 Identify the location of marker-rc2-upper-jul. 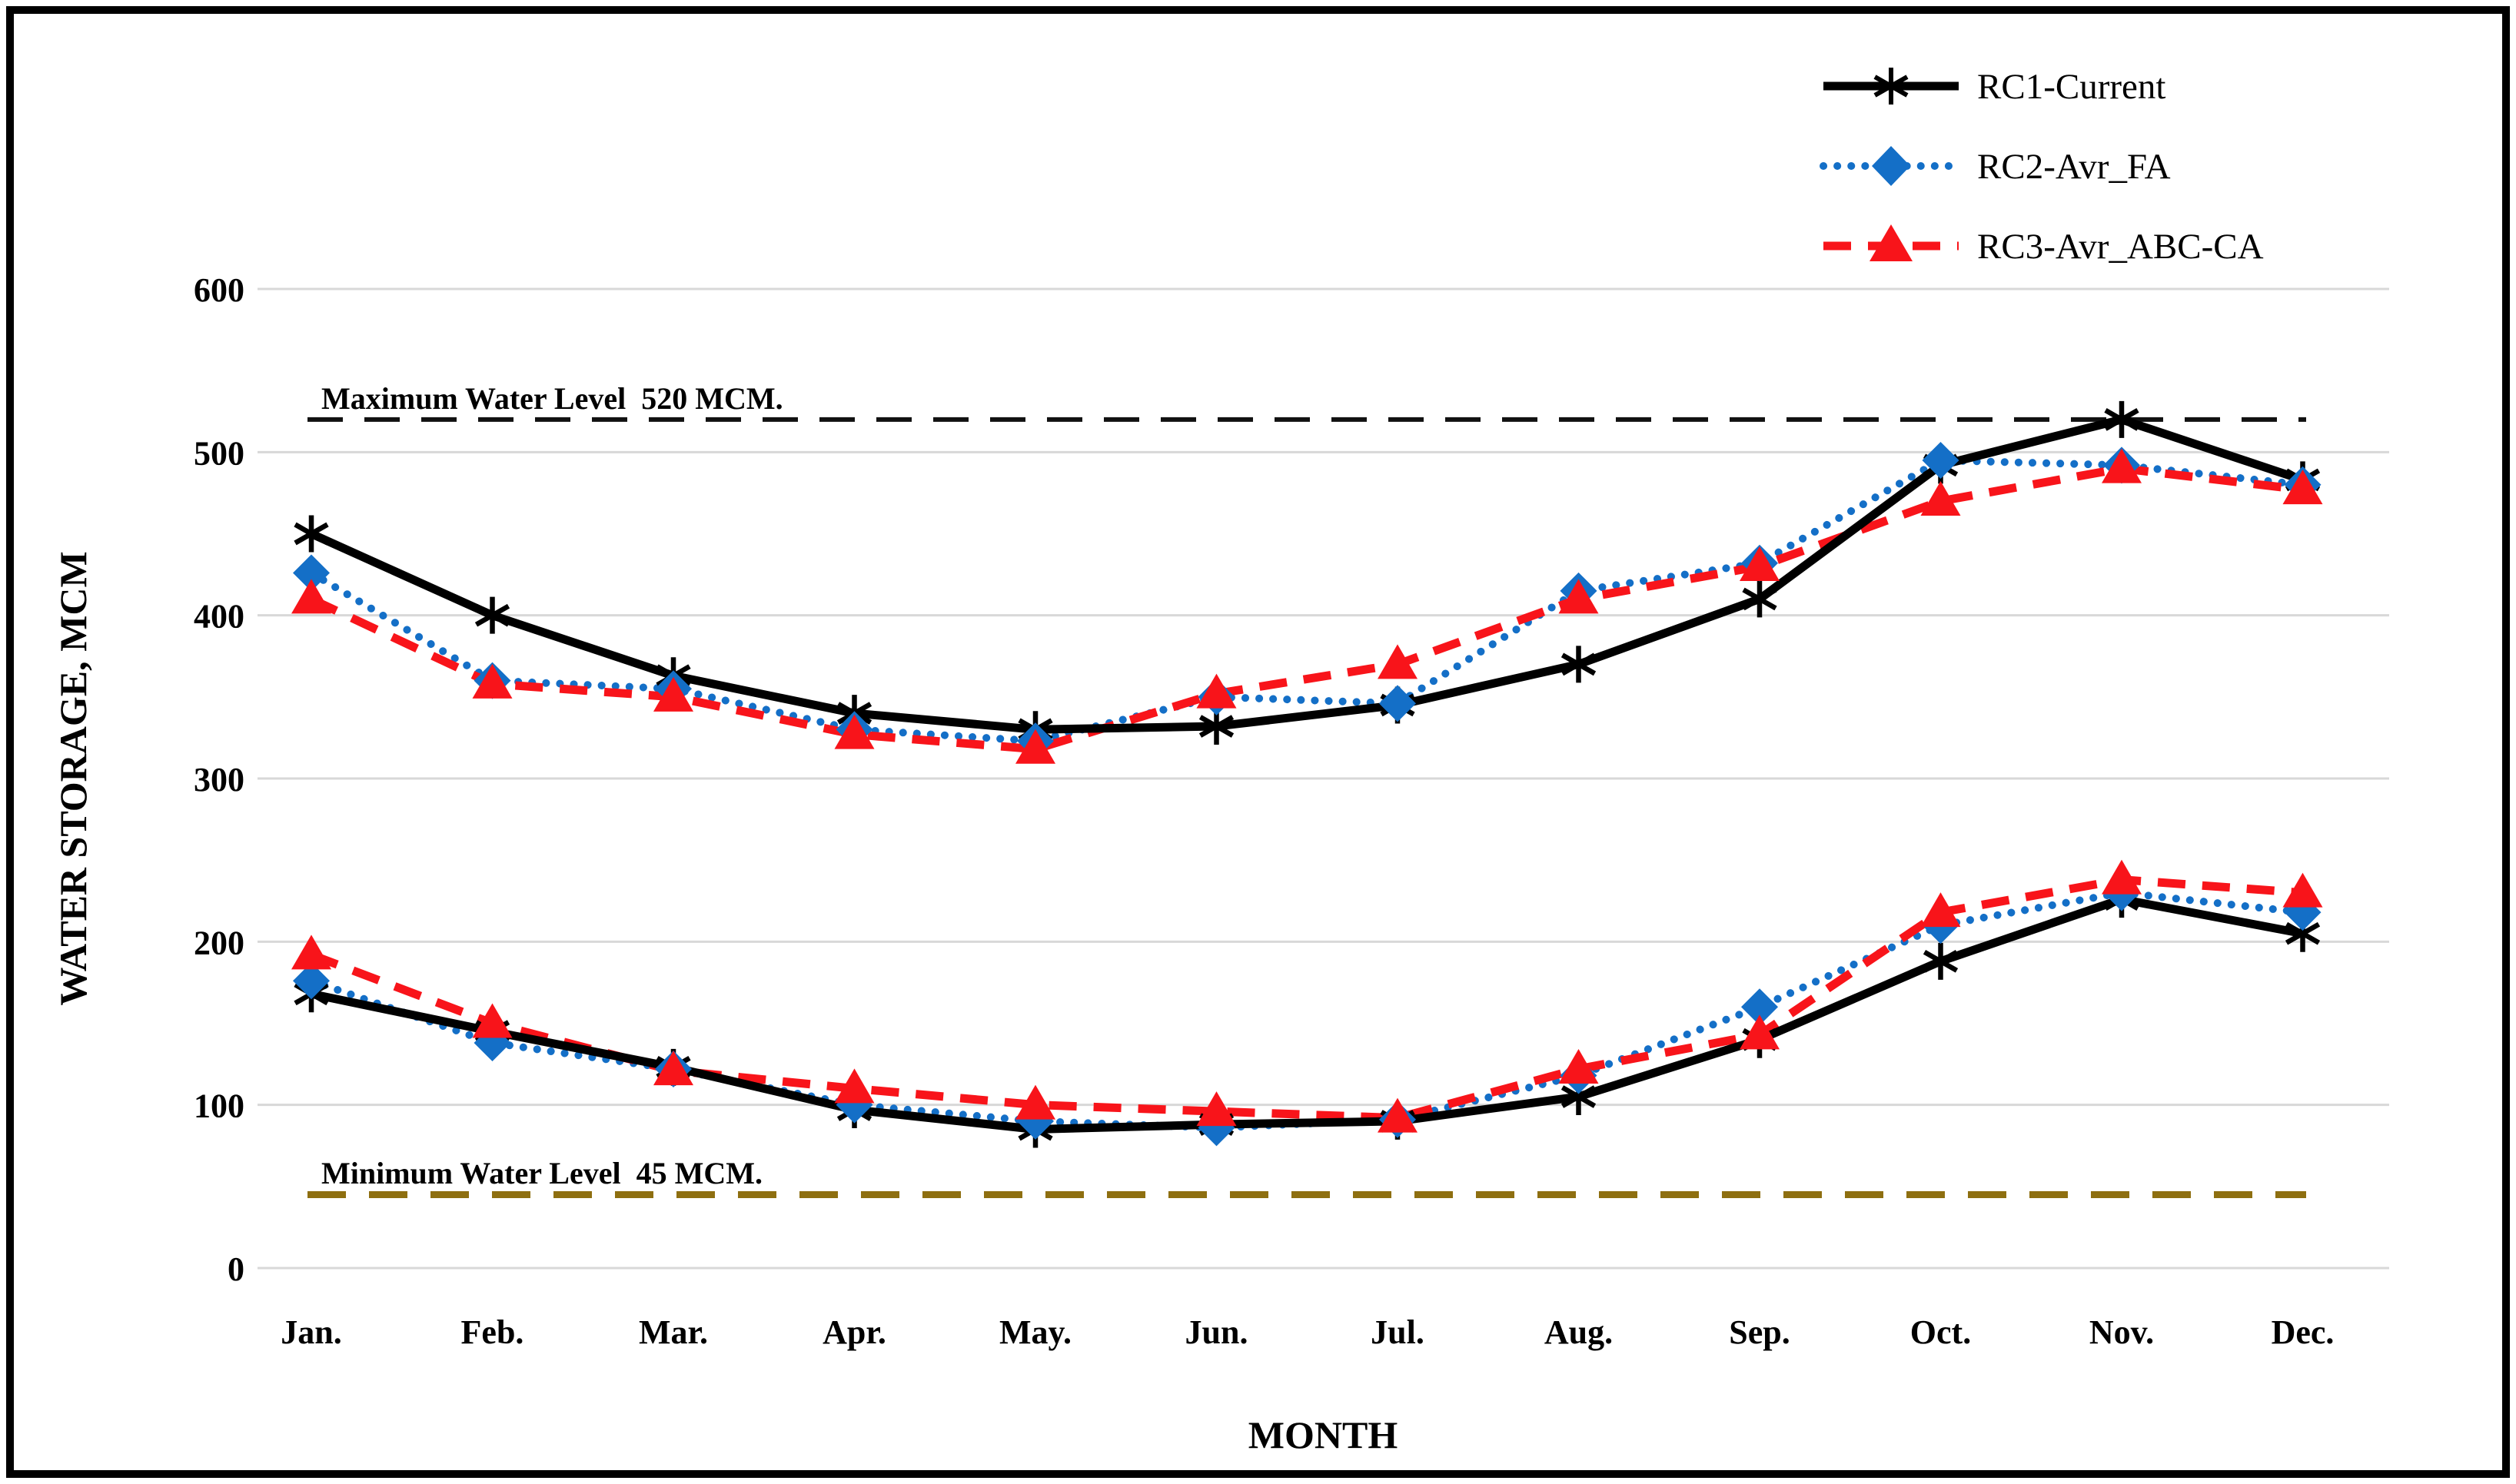
(1397, 703).